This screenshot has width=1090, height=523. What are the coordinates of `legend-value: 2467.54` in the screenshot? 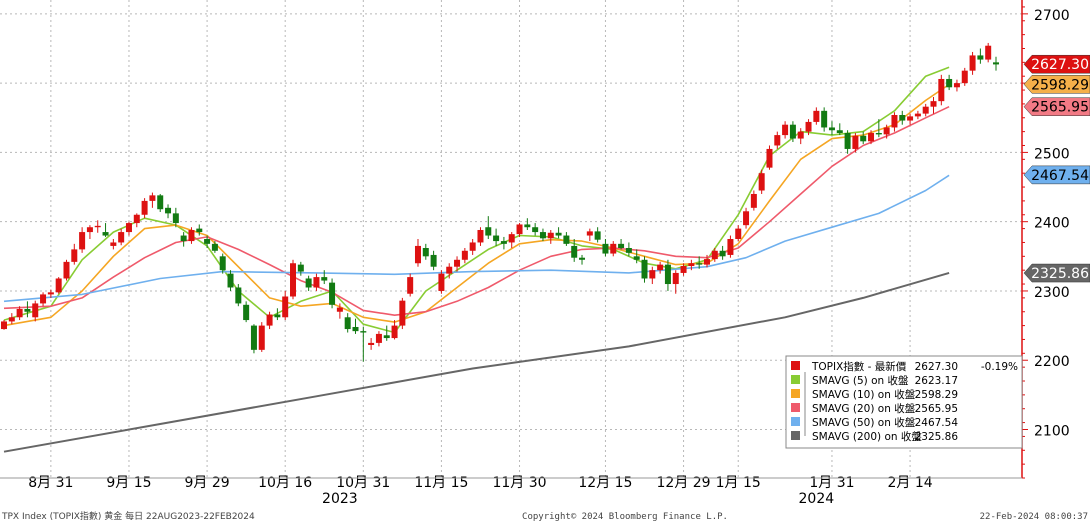 It's located at (937, 423).